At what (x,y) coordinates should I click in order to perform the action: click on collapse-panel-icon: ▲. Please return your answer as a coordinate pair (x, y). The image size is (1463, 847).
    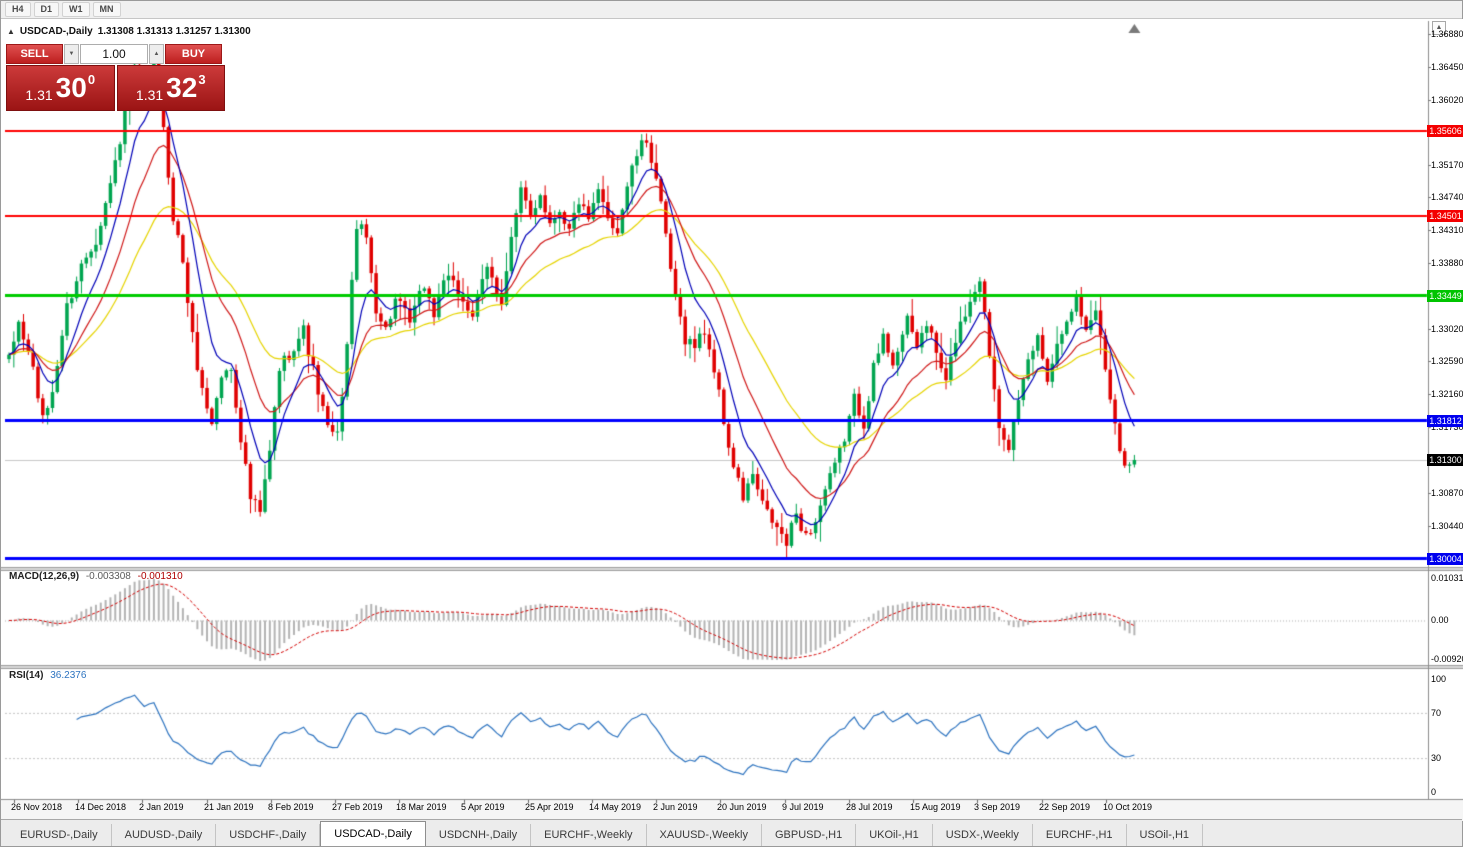
    Looking at the image, I should click on (11, 31).